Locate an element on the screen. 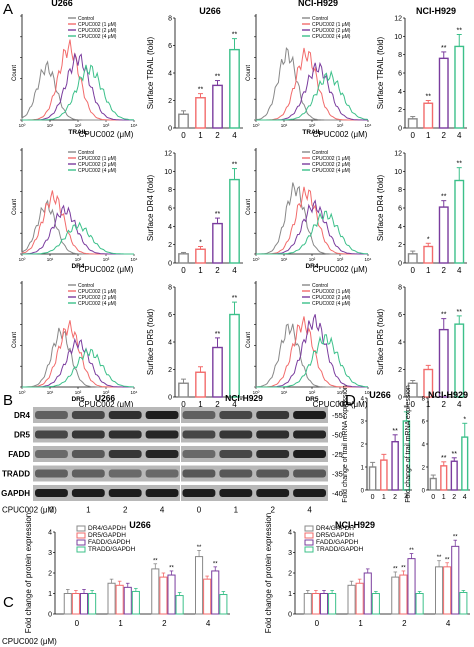 The image size is (474, 647). flow-title: U266 is located at coordinates (62, 4).